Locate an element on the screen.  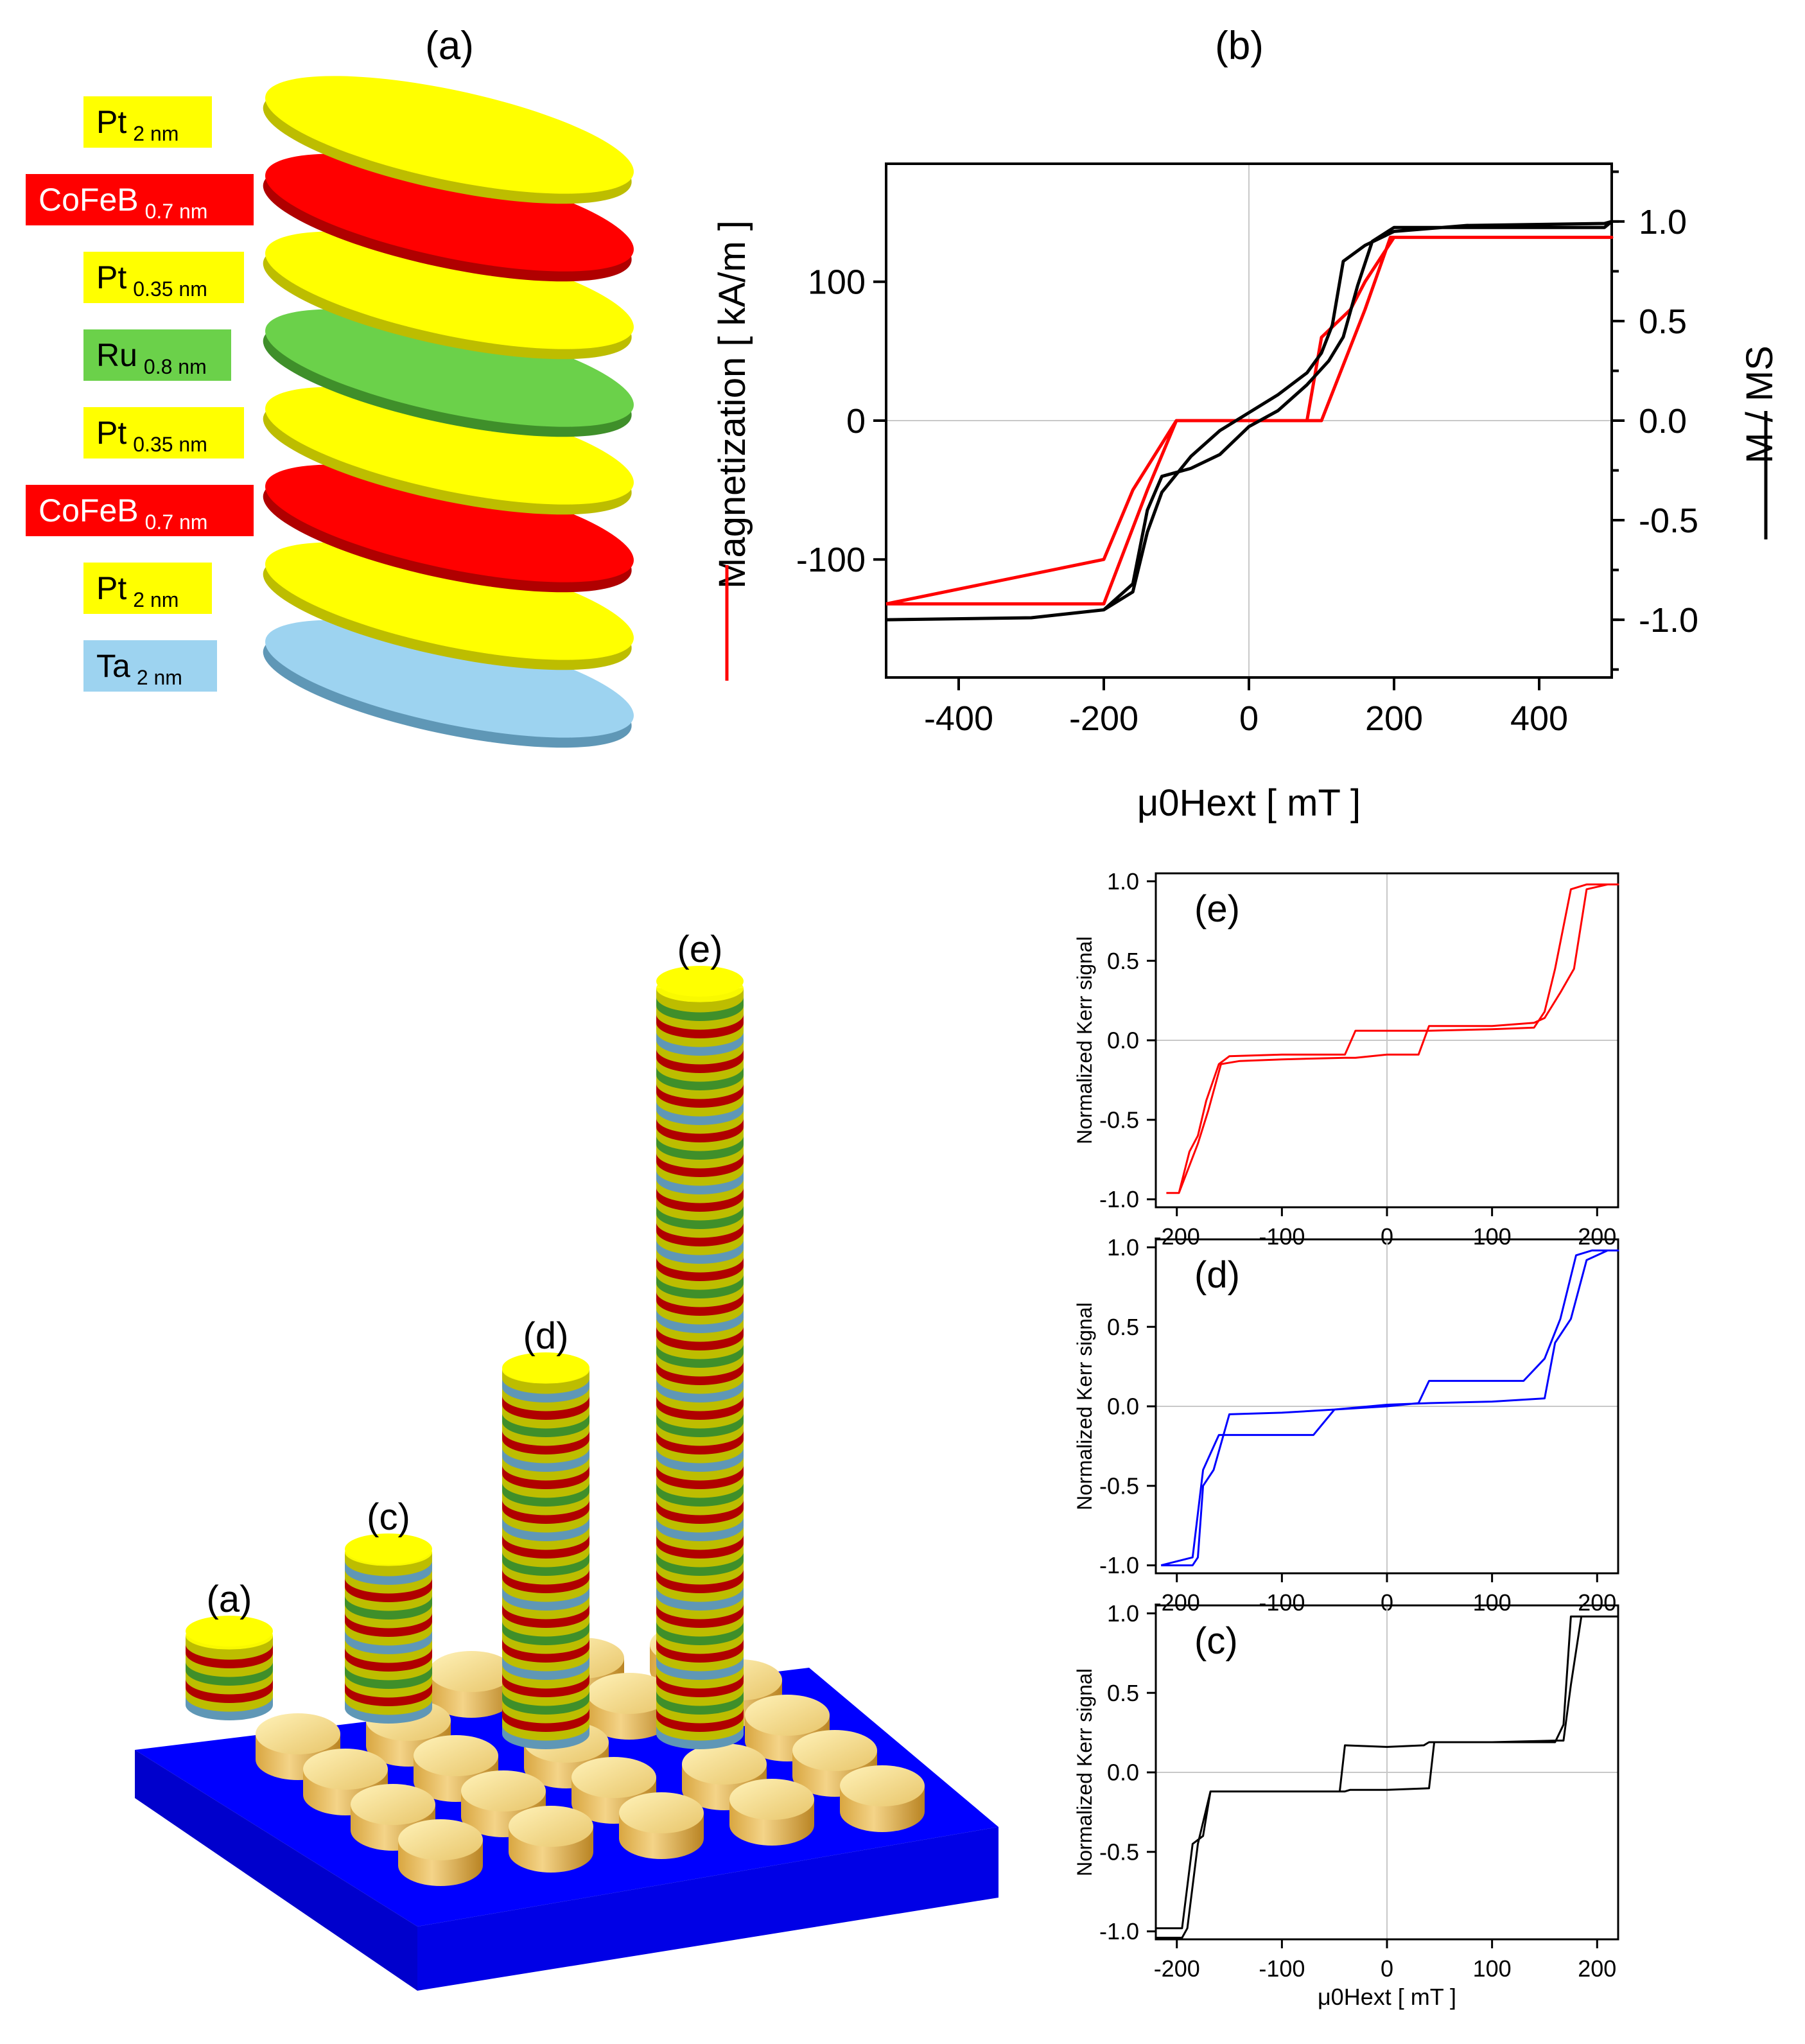
y2-tick-label: -1.0 is located at coordinates (1668, 620).